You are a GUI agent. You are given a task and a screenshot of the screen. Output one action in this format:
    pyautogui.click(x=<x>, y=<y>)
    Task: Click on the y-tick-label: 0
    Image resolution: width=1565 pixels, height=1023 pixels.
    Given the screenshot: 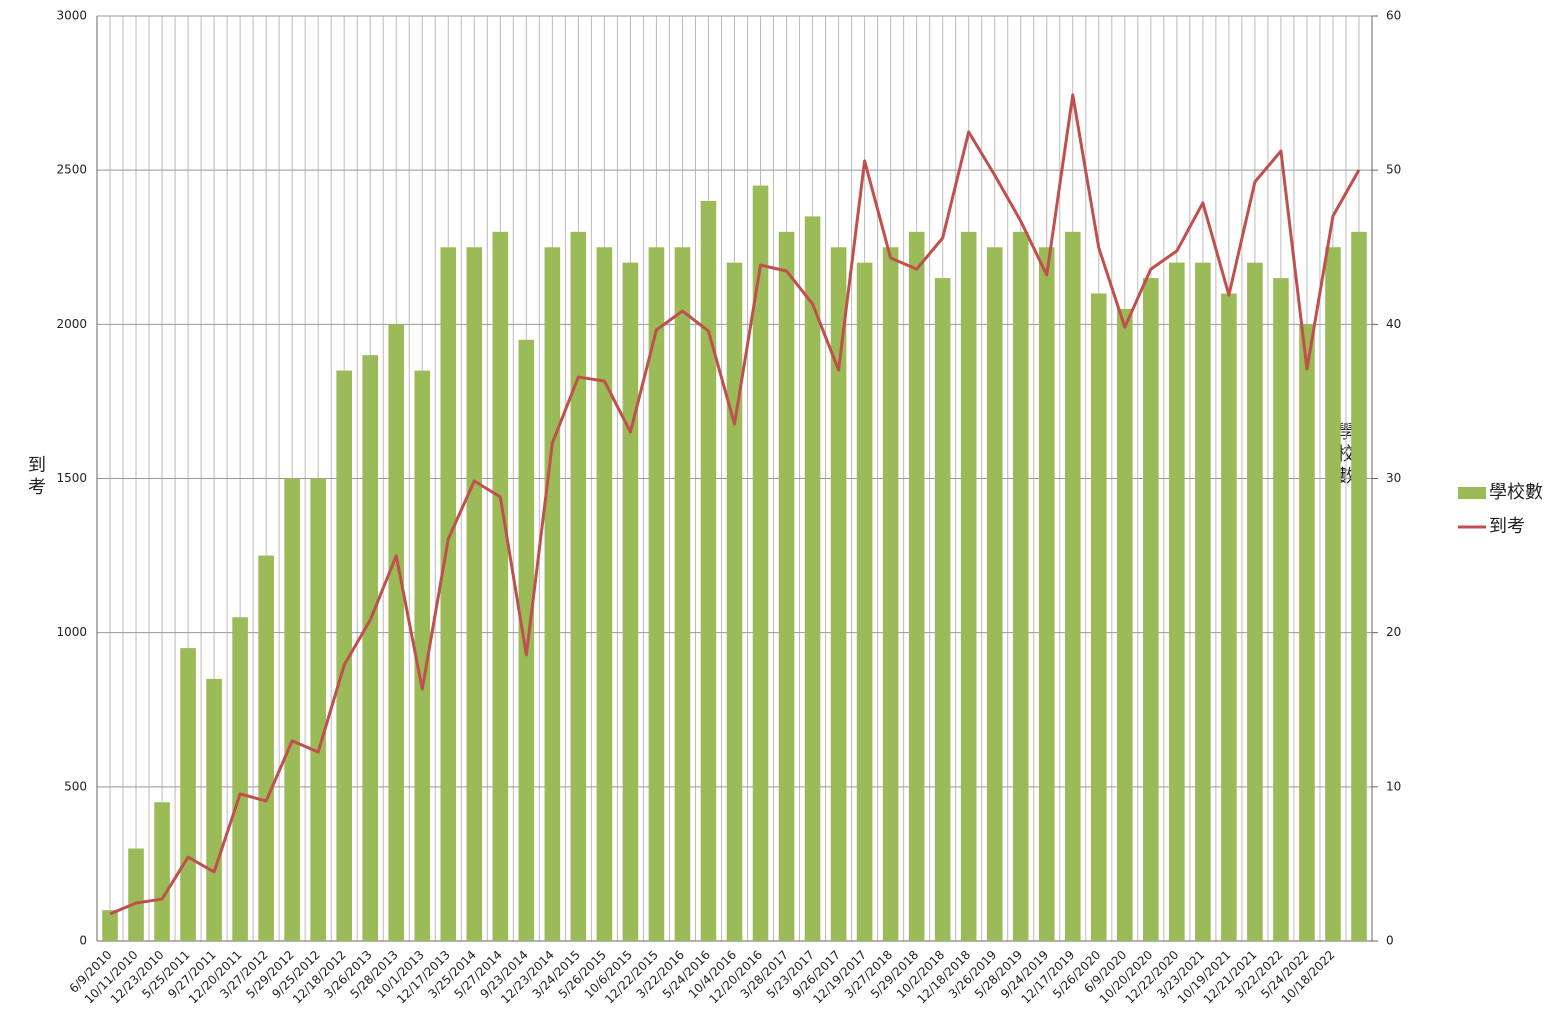 What is the action you would take?
    pyautogui.click(x=83, y=941)
    